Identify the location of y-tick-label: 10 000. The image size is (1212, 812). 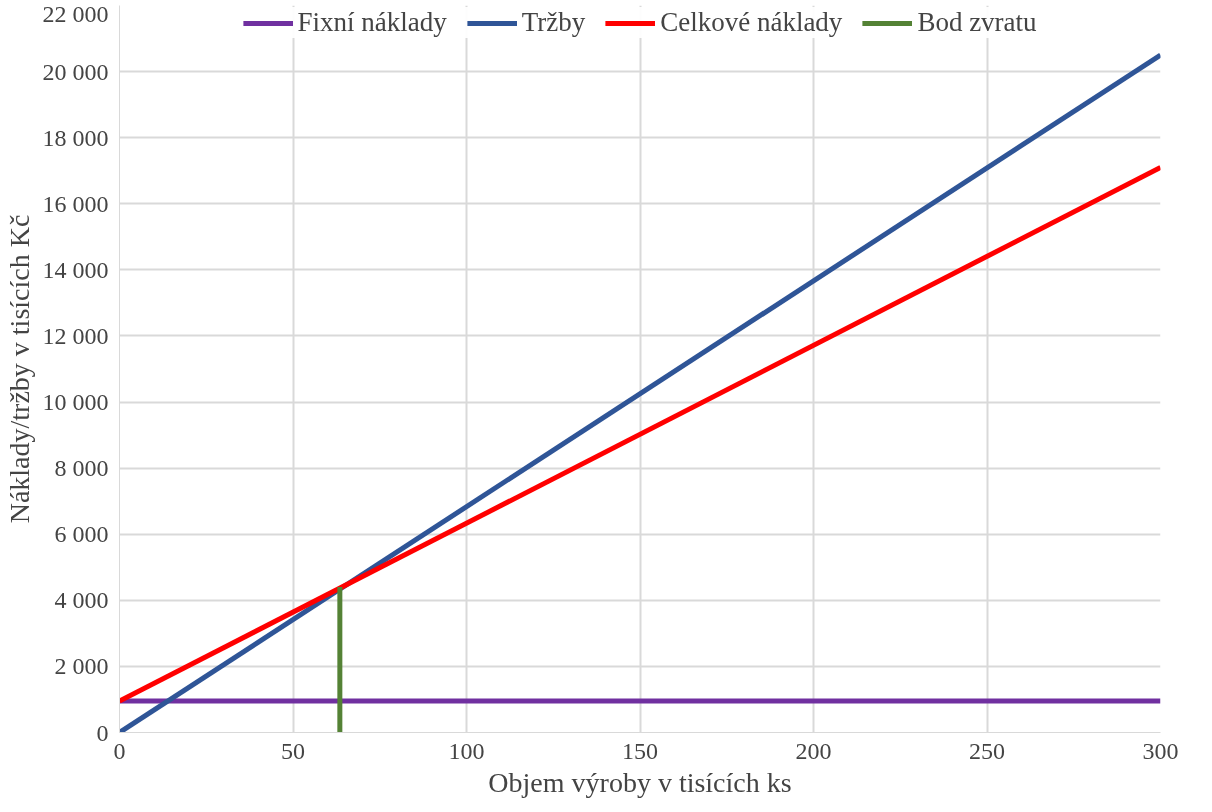
(75, 402).